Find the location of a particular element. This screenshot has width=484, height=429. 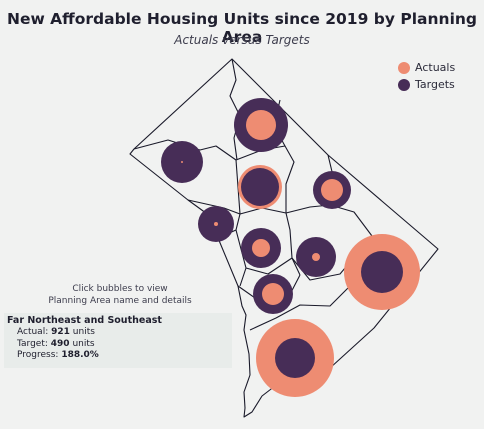

legend-targets-label: Targets is located at coordinates (435, 84).